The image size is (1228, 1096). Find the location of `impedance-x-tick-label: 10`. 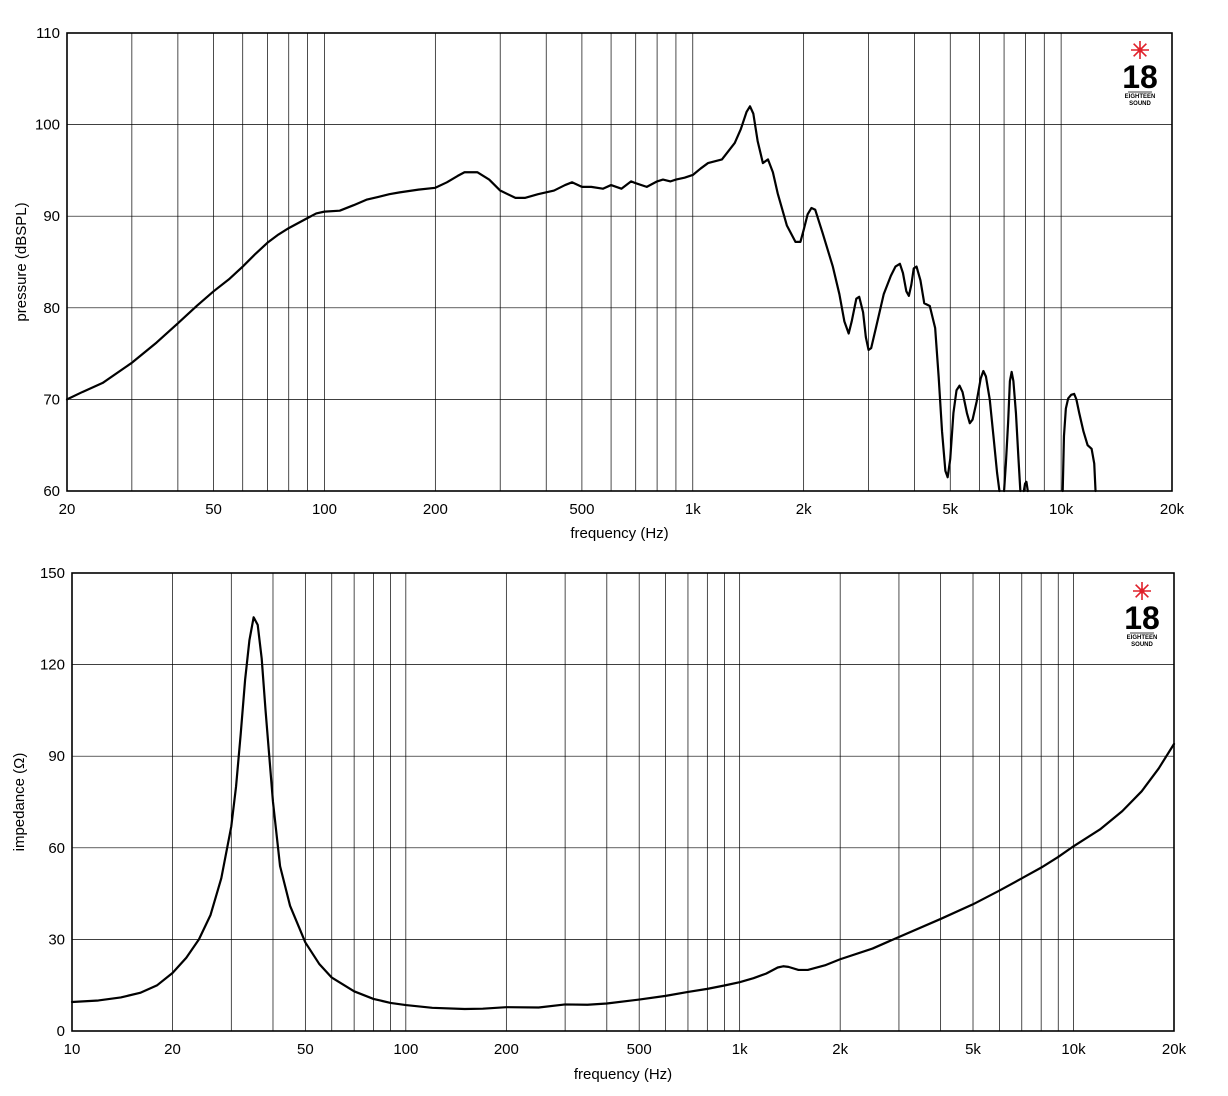

impedance-x-tick-label: 10 is located at coordinates (72, 1049).